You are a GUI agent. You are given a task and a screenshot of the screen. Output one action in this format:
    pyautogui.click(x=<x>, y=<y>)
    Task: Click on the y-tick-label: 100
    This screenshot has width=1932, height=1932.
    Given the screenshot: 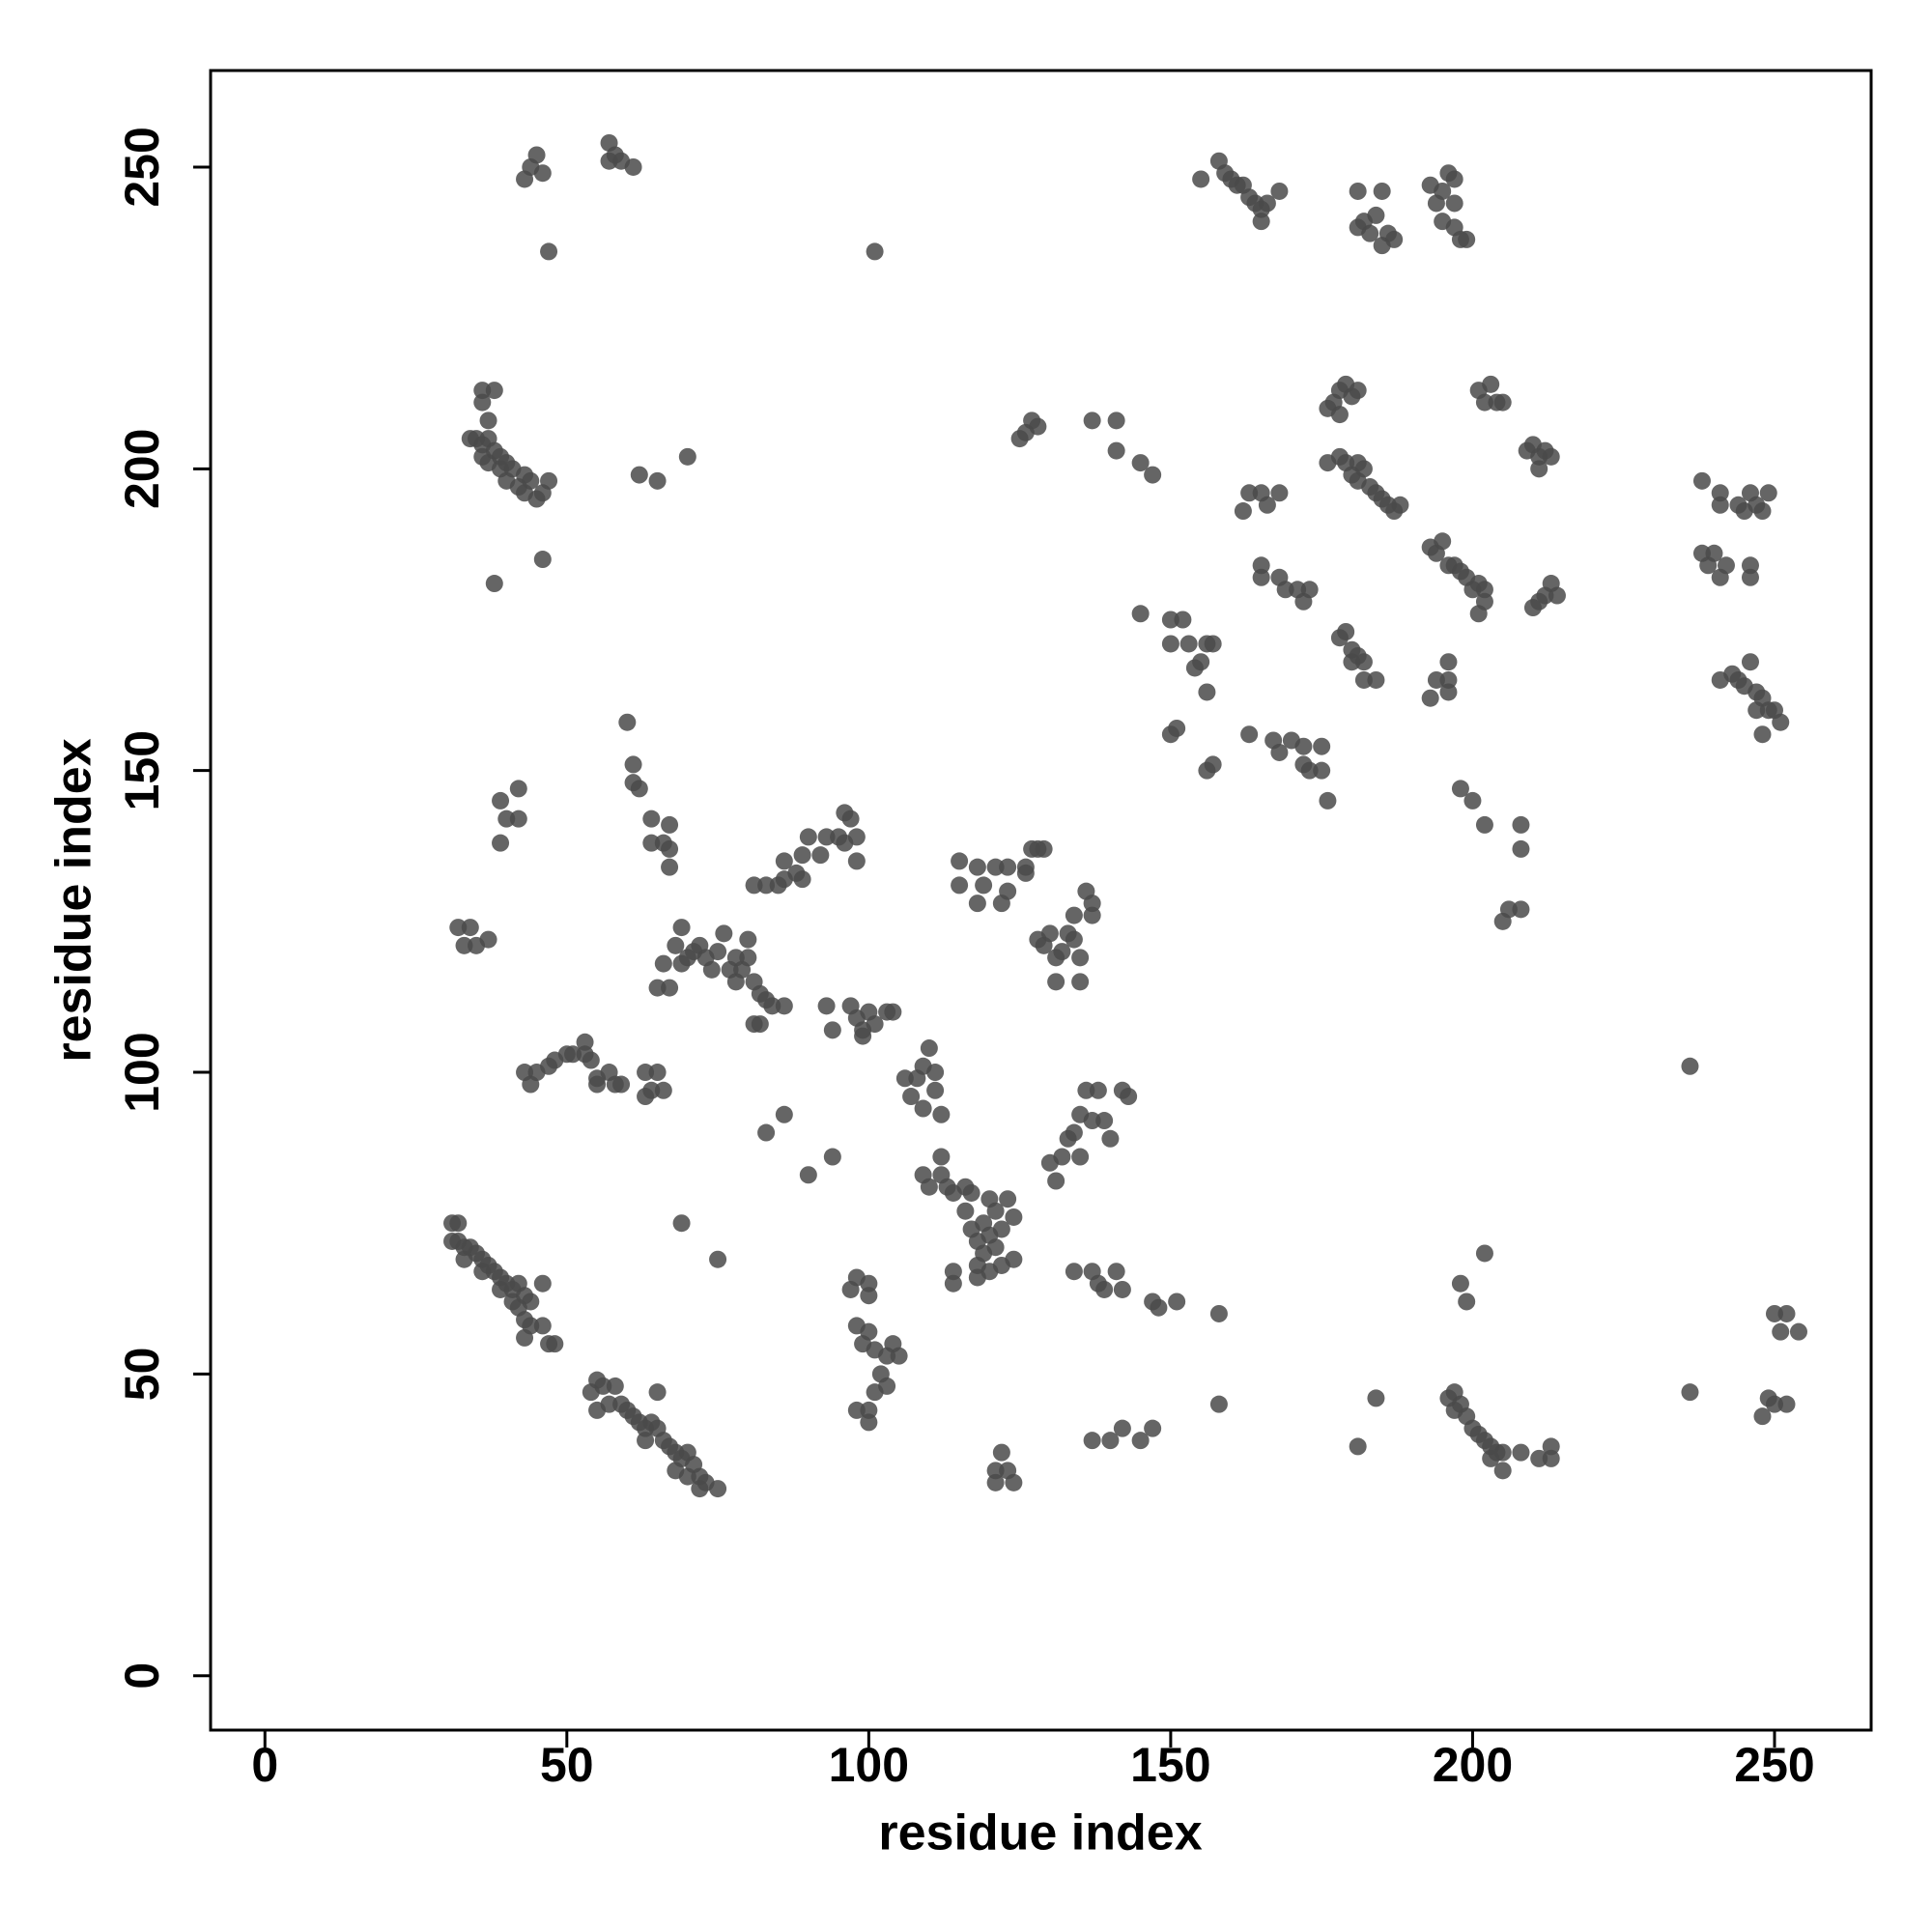 What is the action you would take?
    pyautogui.click(x=142, y=1072)
    